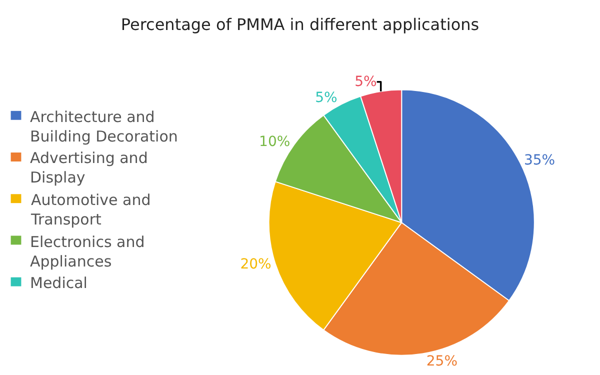  Describe the element at coordinates (256, 264) in the screenshot. I see `data-label: 20%` at that location.